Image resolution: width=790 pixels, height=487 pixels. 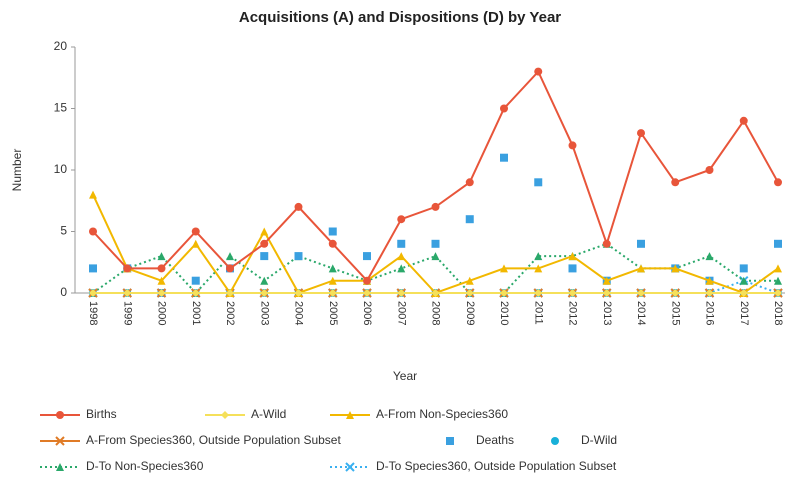 I want to click on x-tick-label: 2007, so click(x=401, y=313).